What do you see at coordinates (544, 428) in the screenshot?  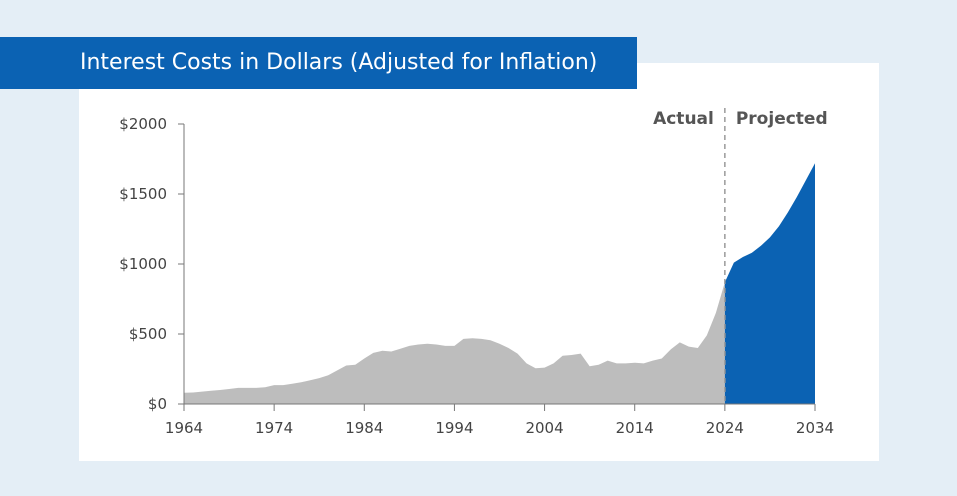 I see `x-tick-label: 2004` at bounding box center [544, 428].